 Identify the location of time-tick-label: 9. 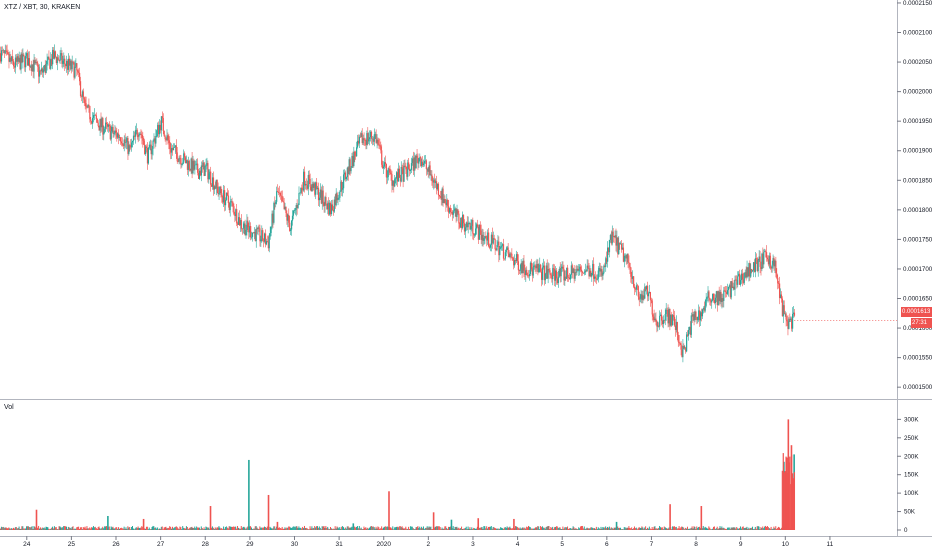
(741, 544).